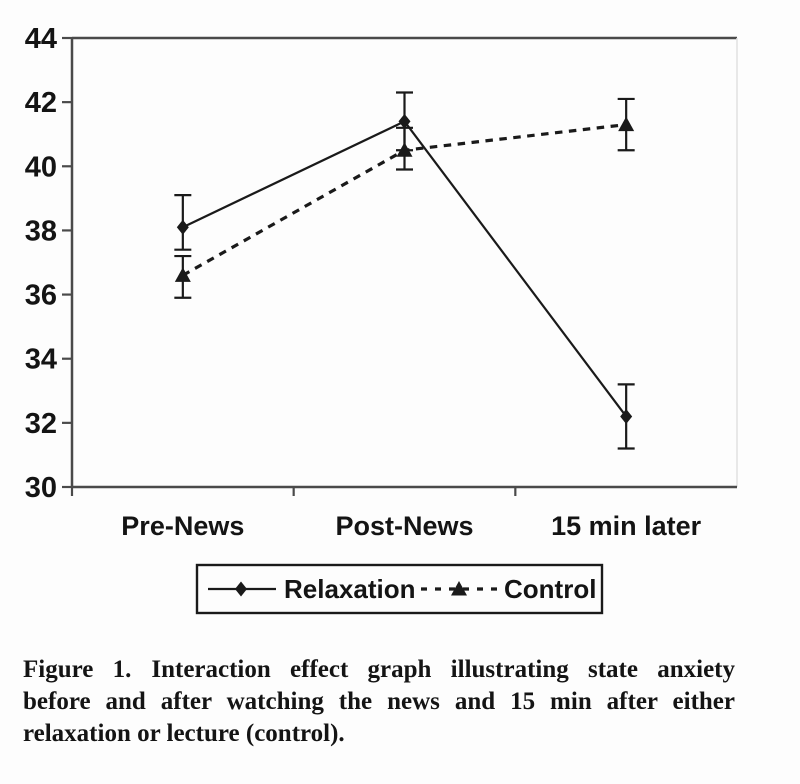  Describe the element at coordinates (77, 669) in the screenshot. I see `caption-figure-label: Figure 1.` at that location.